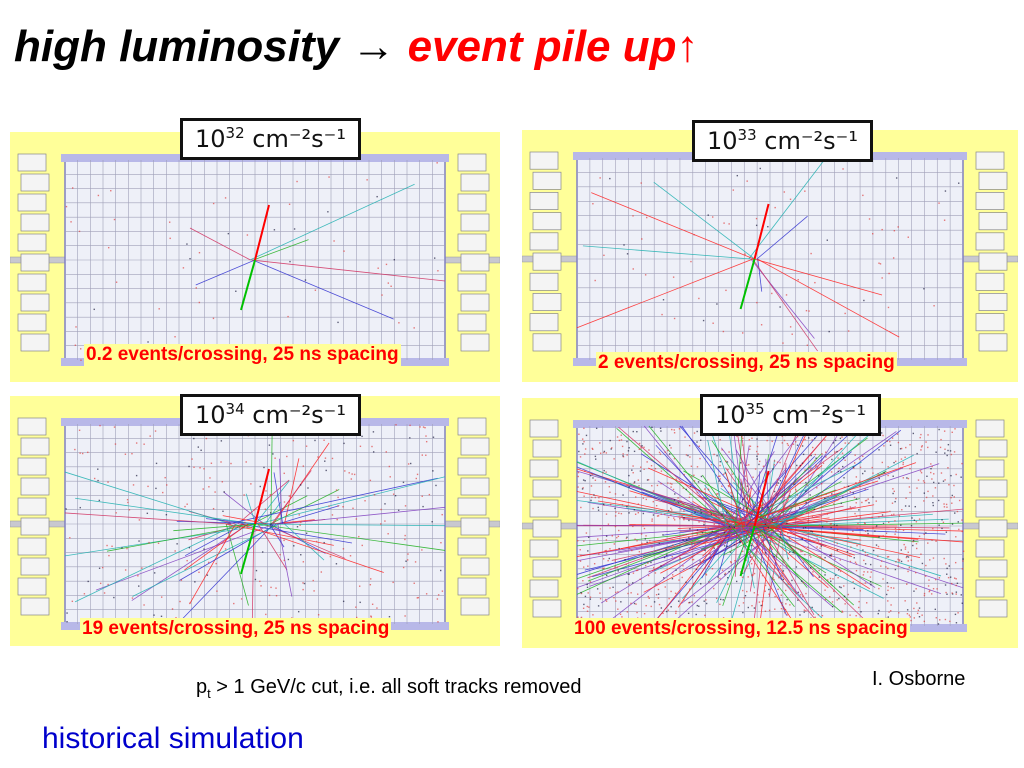 The image size is (1024, 768). Describe the element at coordinates (811, 141) in the screenshot. I see `luminosity-unit-2: cm⁻²s⁻¹` at that location.